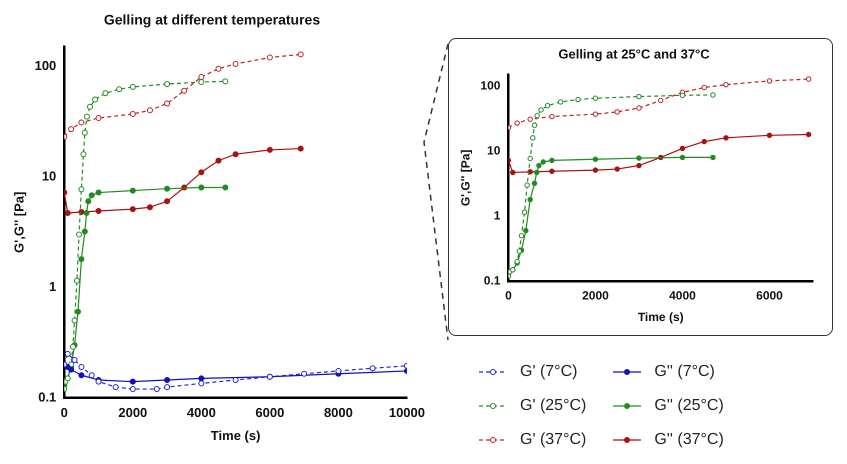 This screenshot has height=464, width=847. What do you see at coordinates (338, 412) in the screenshot?
I see `x-tick-label: 8000` at bounding box center [338, 412].